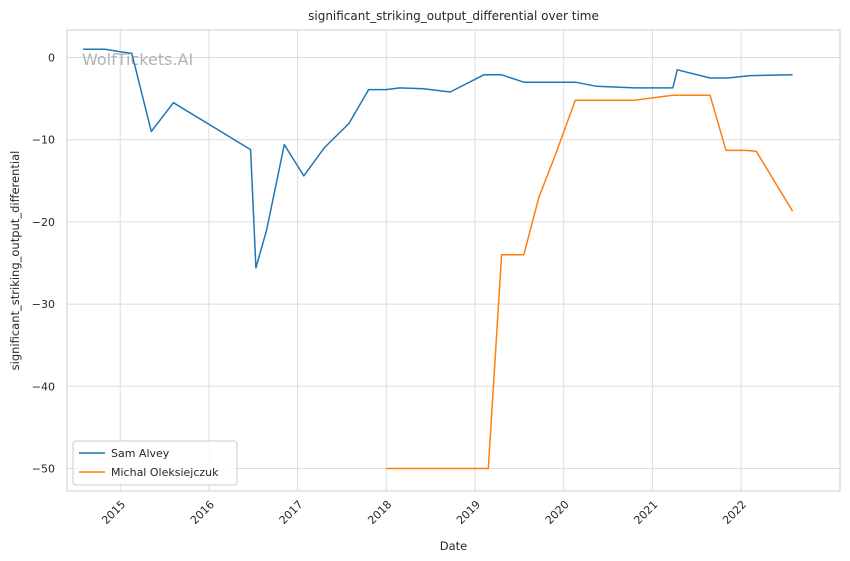  What do you see at coordinates (734, 512) in the screenshot?
I see `x-tick-label: 2022` at bounding box center [734, 512].